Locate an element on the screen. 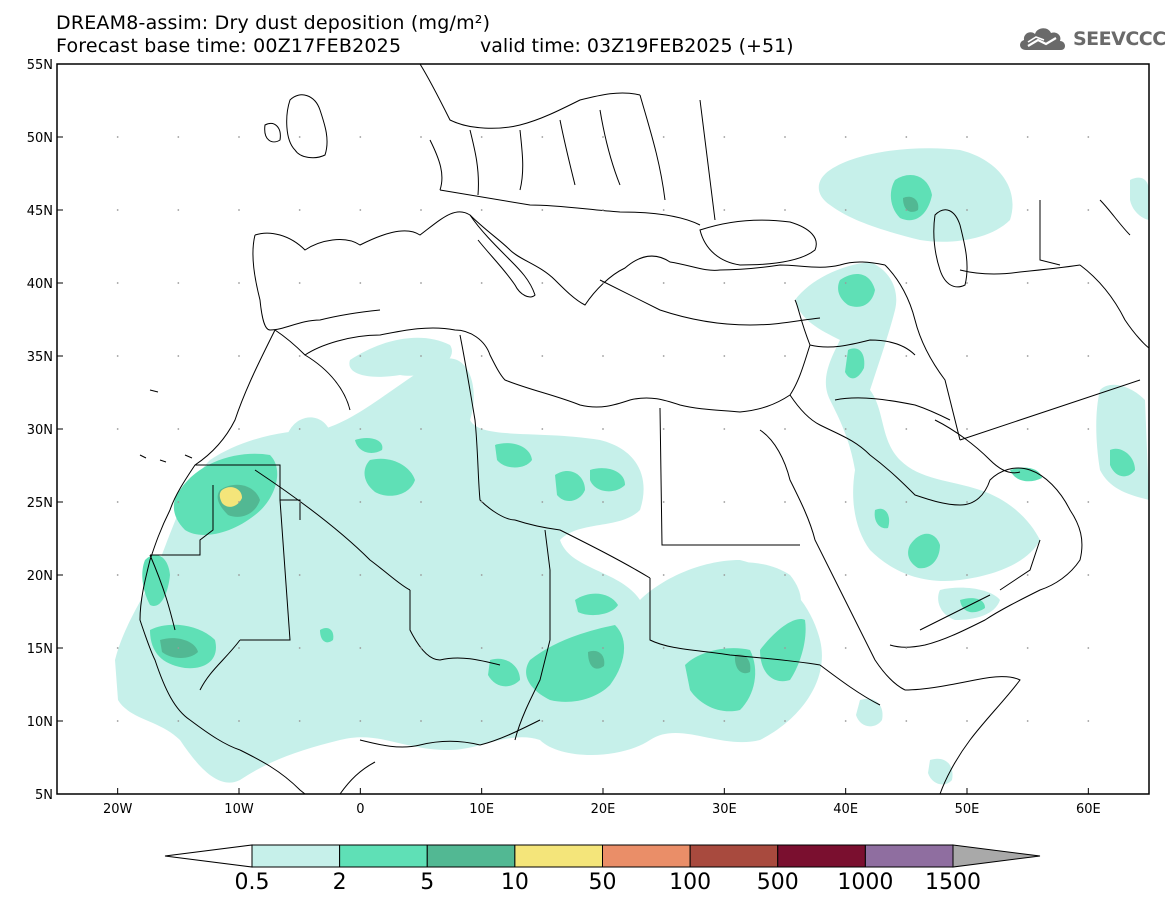 The width and height of the screenshot is (1165, 907). colorbar-label: 10 is located at coordinates (515, 882).